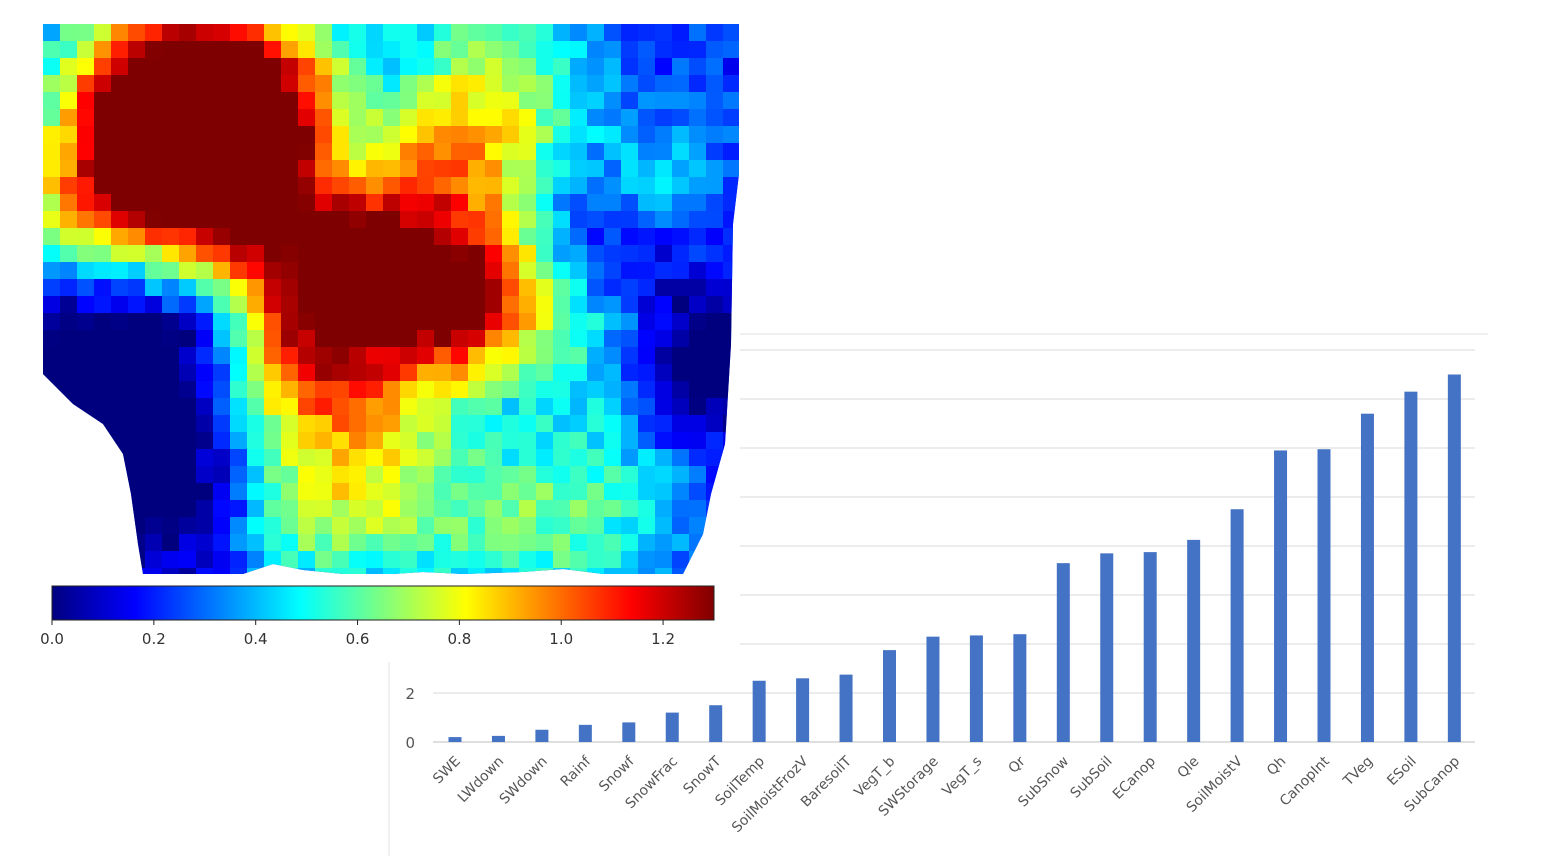  Describe the element at coordinates (1281, 596) in the screenshot. I see `bar-qh` at that location.